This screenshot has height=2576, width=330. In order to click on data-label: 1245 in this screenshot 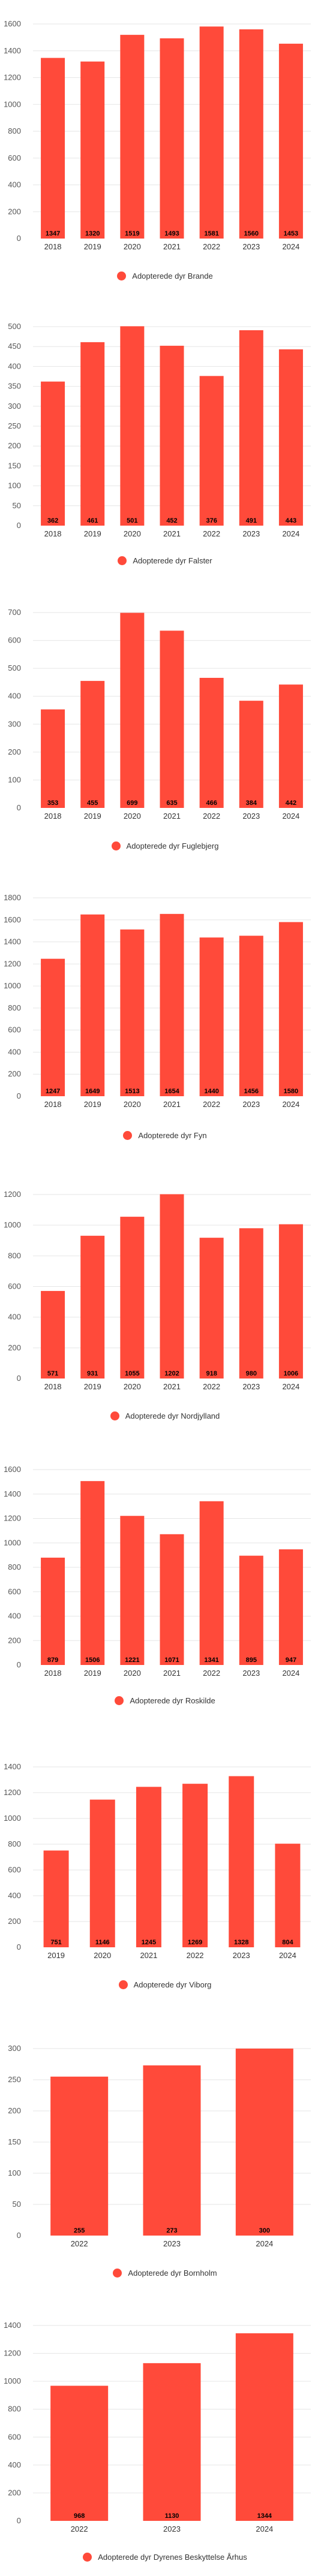, I will do `click(149, 1943)`.